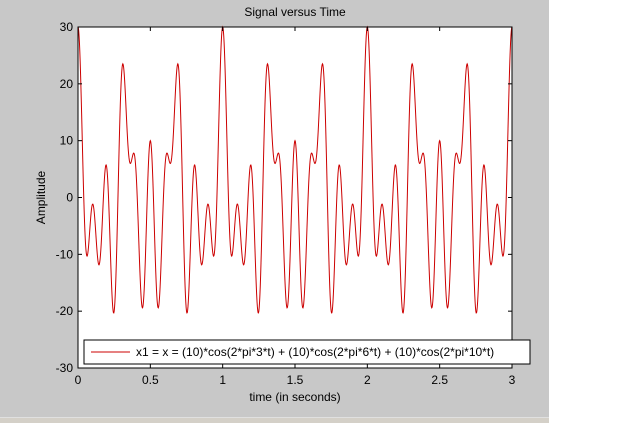 This screenshot has height=423, width=640. I want to click on figure-bottom-edge, so click(274, 420).